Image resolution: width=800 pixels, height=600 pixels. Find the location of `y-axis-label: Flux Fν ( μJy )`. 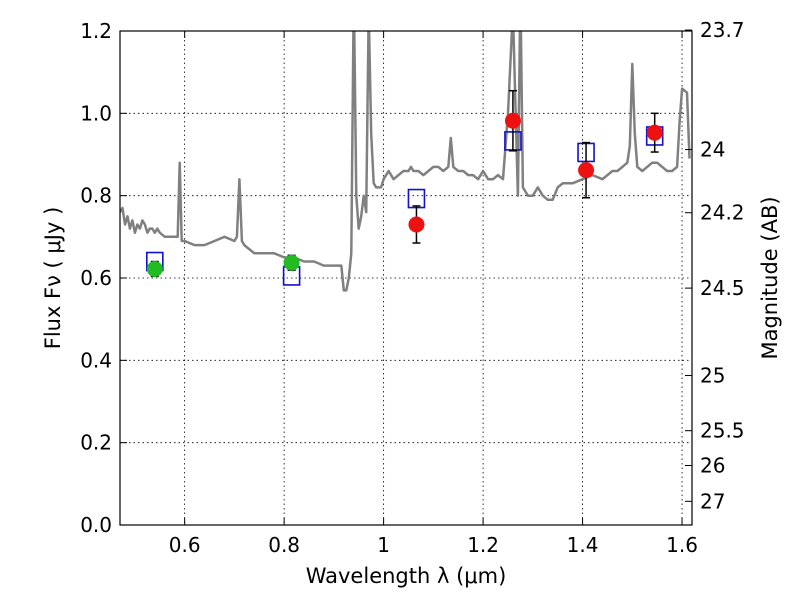

y-axis-label: Flux Fν ( μJy ) is located at coordinates (53, 278).